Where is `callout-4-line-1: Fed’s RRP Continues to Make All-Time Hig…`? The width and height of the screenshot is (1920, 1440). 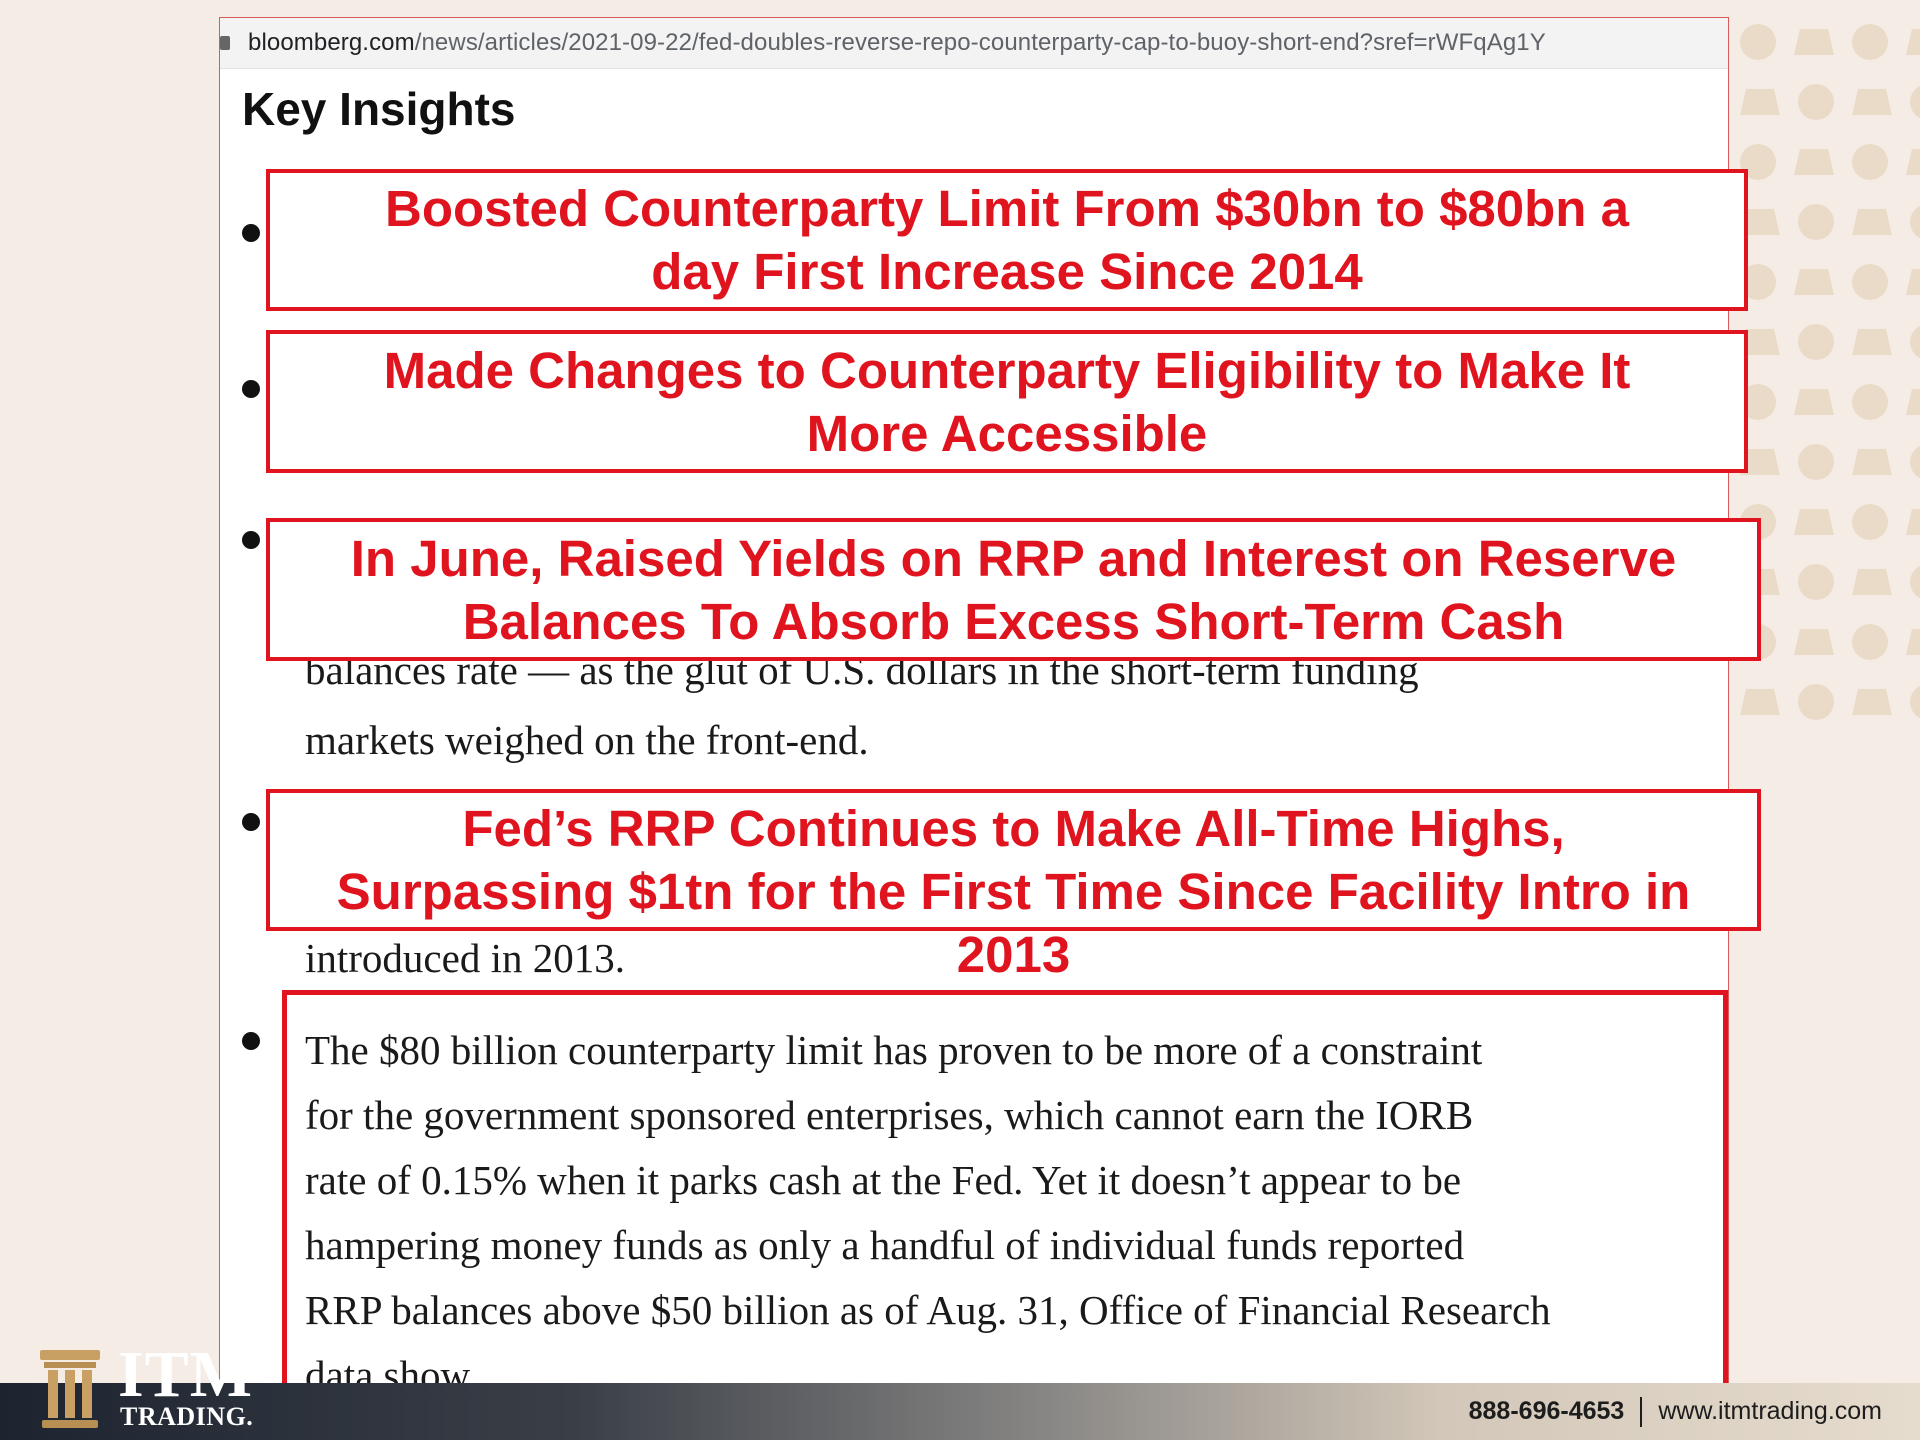 callout-4-line-1: Fed’s RRP Continues to Make All-Time Hig… is located at coordinates (1013, 828).